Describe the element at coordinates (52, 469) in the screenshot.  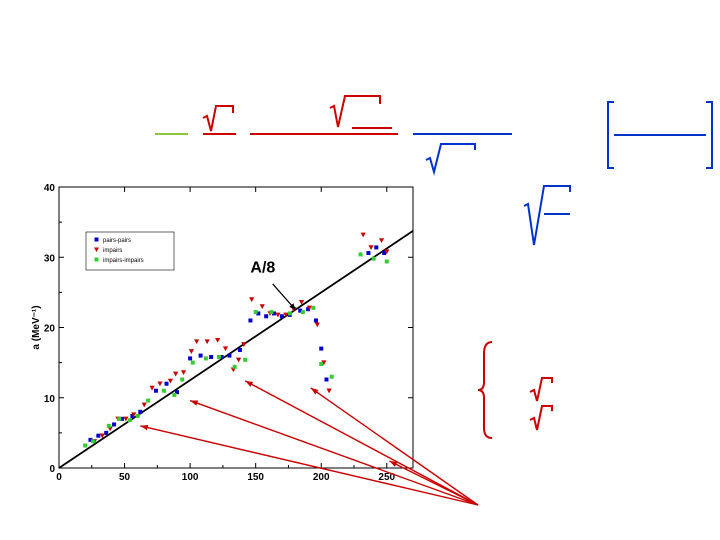
I see `y-tick-label: 0` at that location.